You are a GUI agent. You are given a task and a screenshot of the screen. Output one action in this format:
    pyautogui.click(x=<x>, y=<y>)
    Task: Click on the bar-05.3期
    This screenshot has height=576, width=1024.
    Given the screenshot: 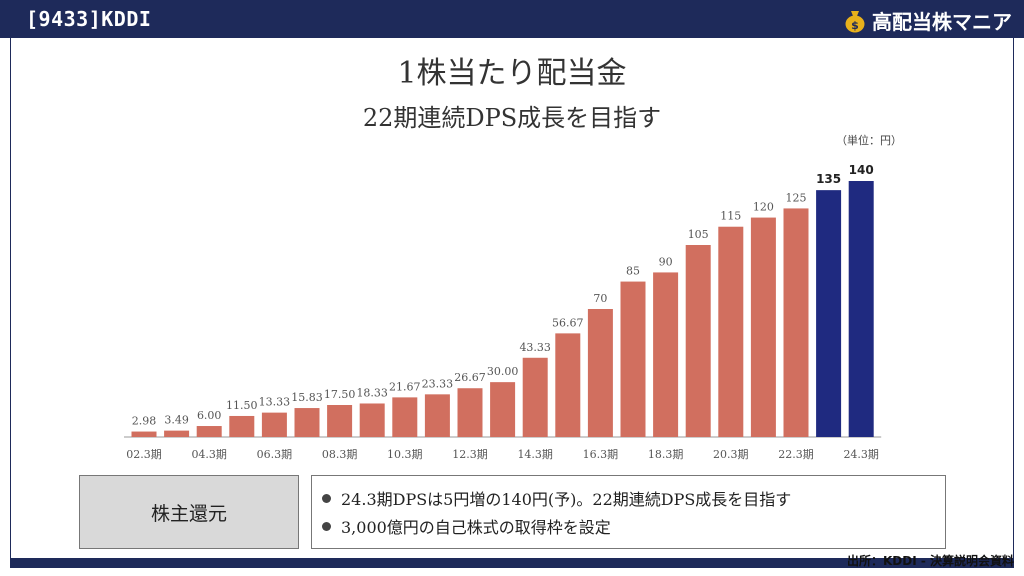 What is the action you would take?
    pyautogui.click(x=242, y=426)
    